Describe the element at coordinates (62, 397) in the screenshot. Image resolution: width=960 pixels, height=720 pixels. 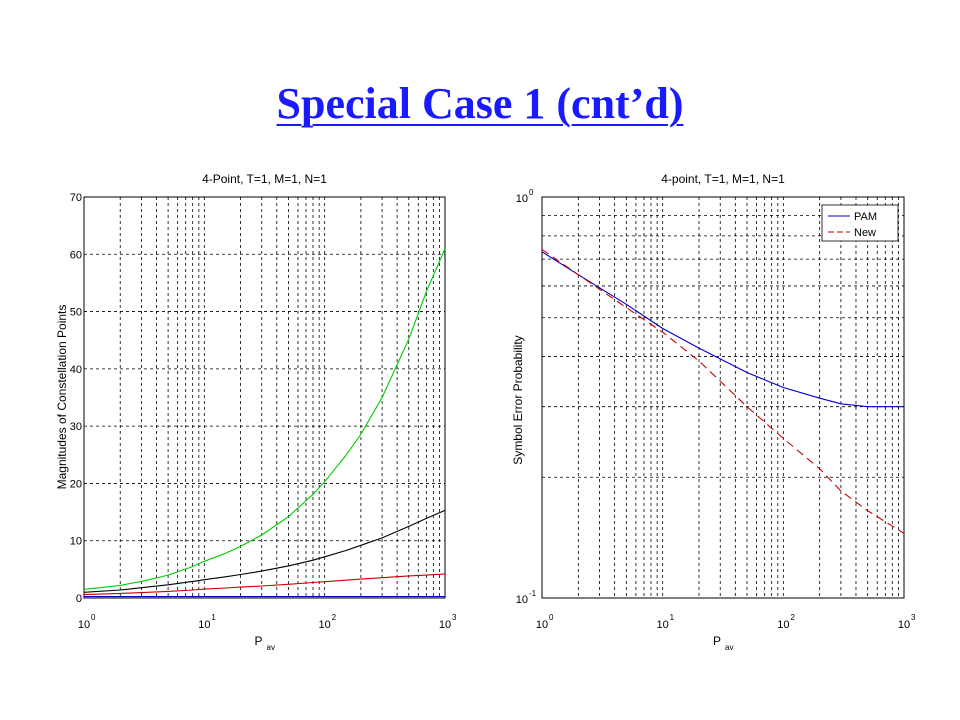
I see `y-axis-label: Magnitudes of Constellation Points` at that location.